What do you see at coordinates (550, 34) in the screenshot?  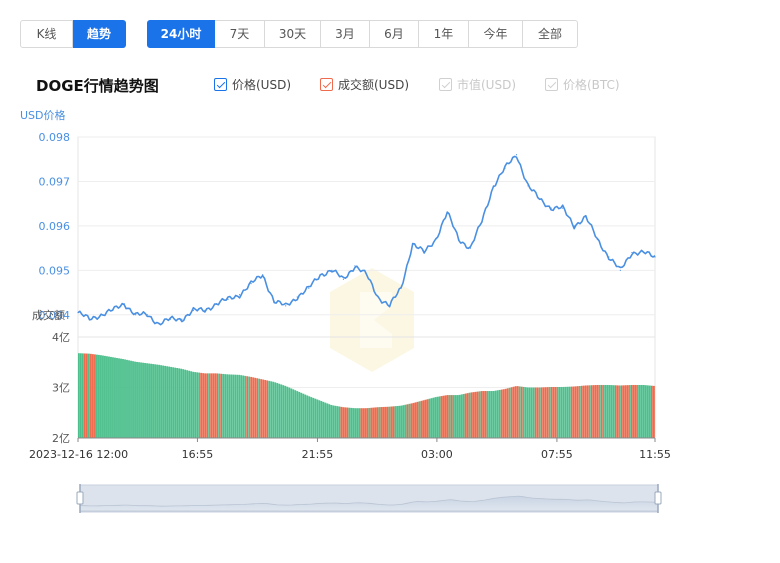 I see `tab-all: 全部` at bounding box center [550, 34].